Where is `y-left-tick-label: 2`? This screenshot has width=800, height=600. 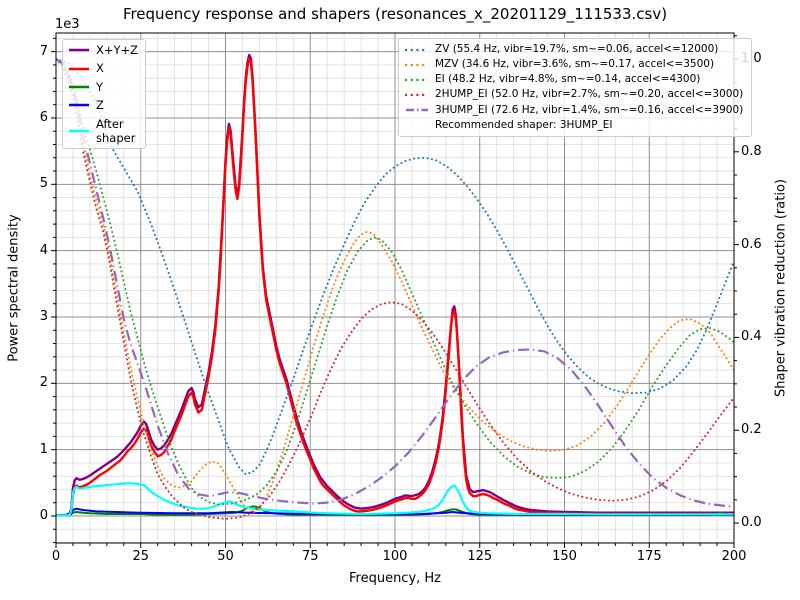
y-left-tick-label: 2 is located at coordinates (43, 383).